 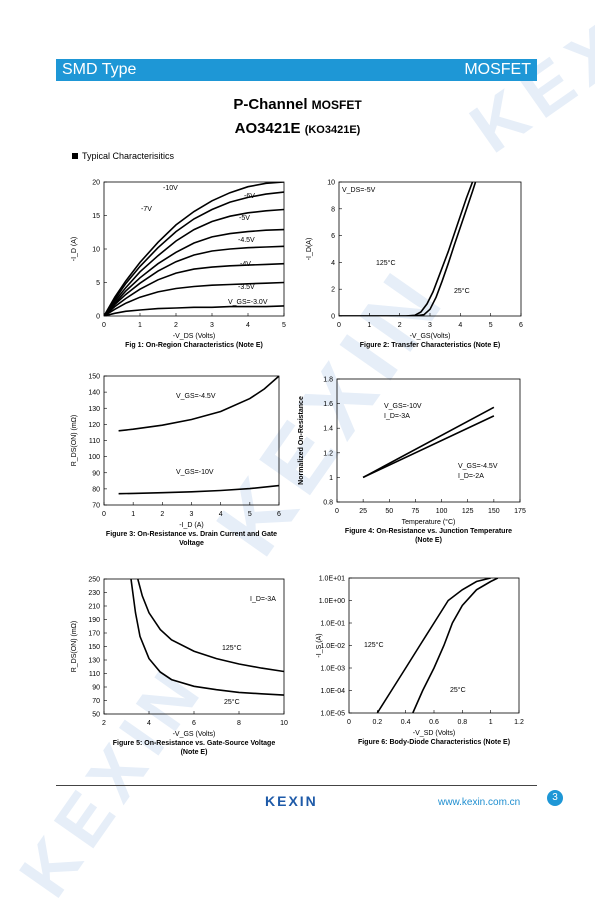 What do you see at coordinates (332, 601) in the screenshot?
I see `y-tick-label: 1.0E+00` at bounding box center [332, 601].